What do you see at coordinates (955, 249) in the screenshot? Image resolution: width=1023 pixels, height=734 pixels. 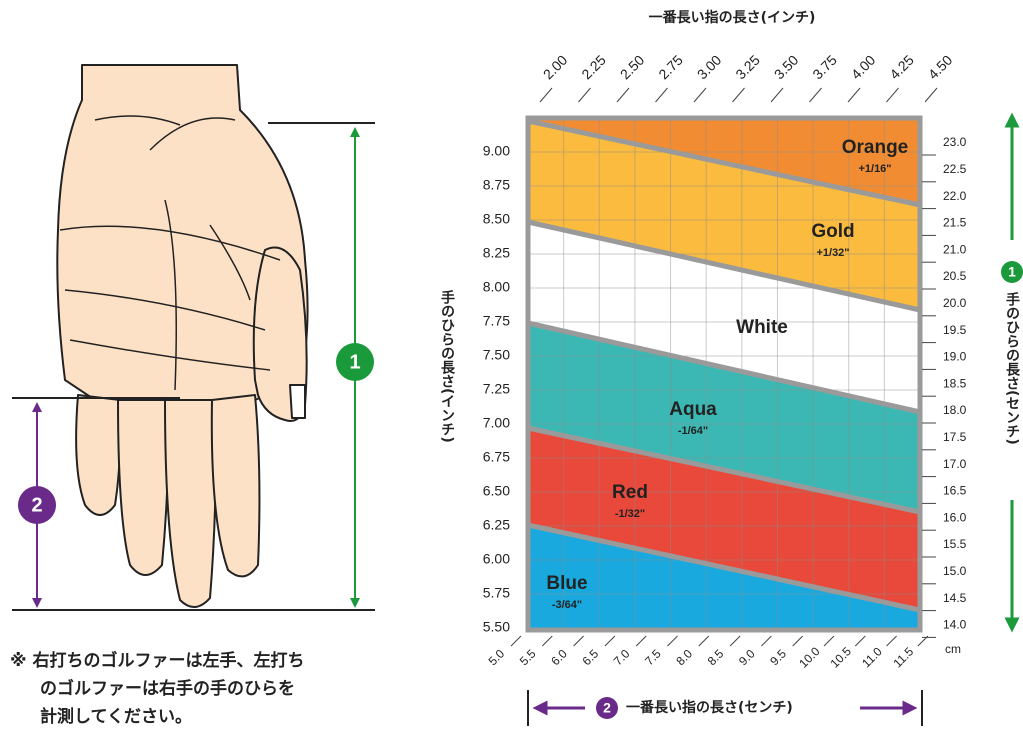 I see `right-tick-label: 21.0` at bounding box center [955, 249].